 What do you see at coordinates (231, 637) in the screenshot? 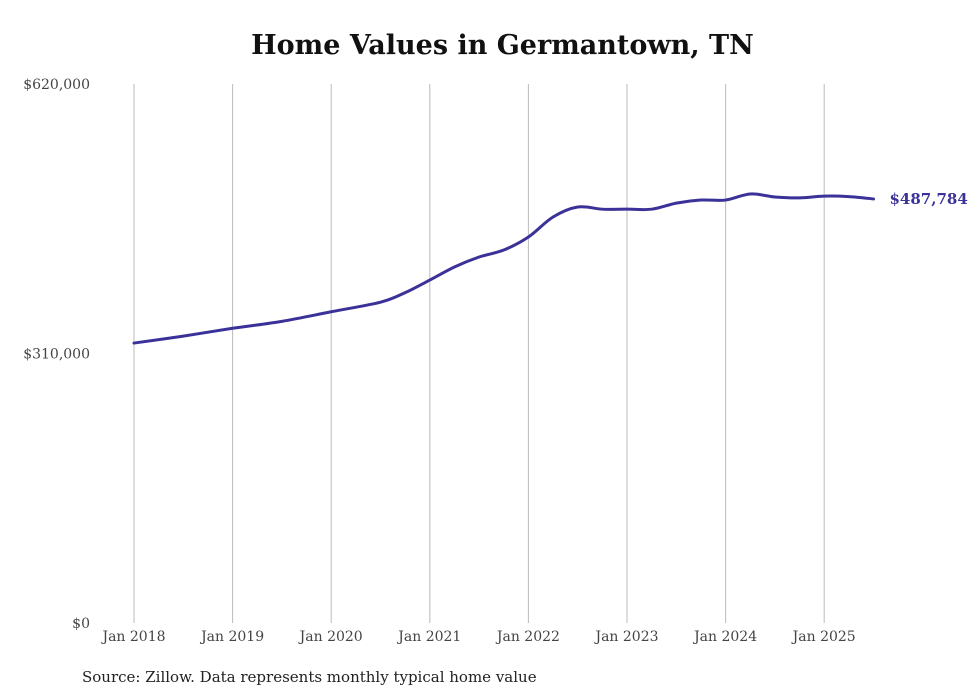
I see `x-tick-label: Jan 2019` at bounding box center [231, 637].